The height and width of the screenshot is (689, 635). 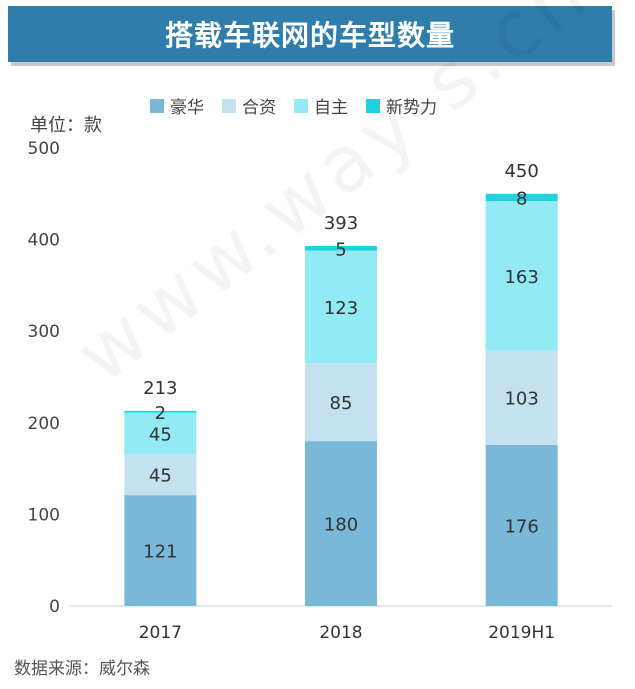 What do you see at coordinates (187, 108) in the screenshot?
I see `legend-label: 豪华` at bounding box center [187, 108].